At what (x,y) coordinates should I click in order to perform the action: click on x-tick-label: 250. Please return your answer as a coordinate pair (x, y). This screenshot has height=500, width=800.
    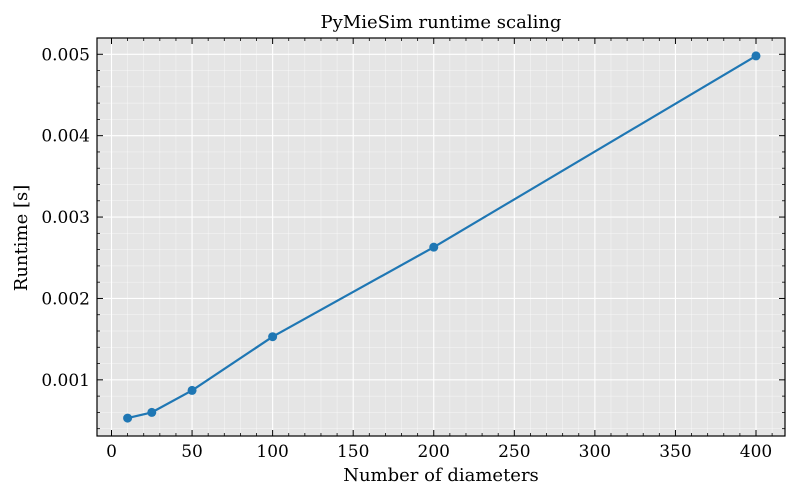
    Looking at the image, I should click on (514, 452).